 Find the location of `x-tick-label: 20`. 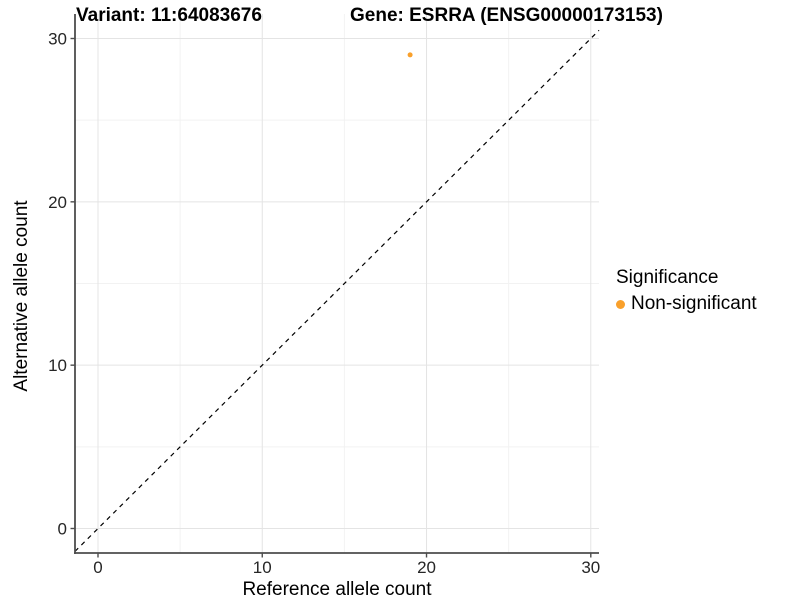

x-tick-label: 20 is located at coordinates (426, 567).